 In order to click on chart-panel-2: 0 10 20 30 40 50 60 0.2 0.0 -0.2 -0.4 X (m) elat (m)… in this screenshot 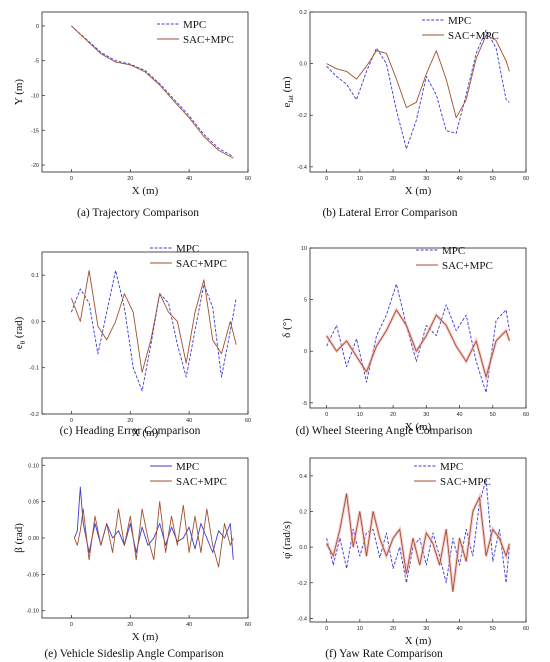, I will do `click(405, 114)`.